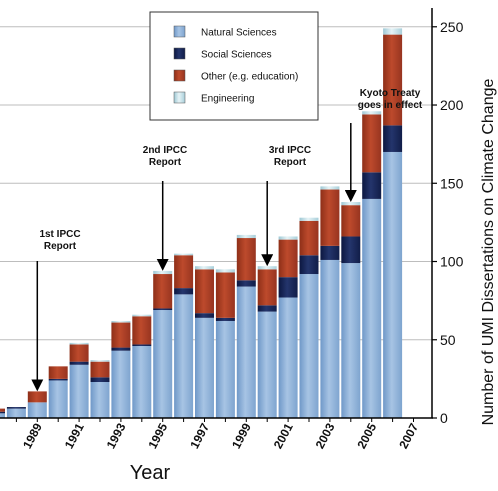 Image resolution: width=498 pixels, height=491 pixels. I want to click on x-tick-label-2005: 2005, so click(366, 436).